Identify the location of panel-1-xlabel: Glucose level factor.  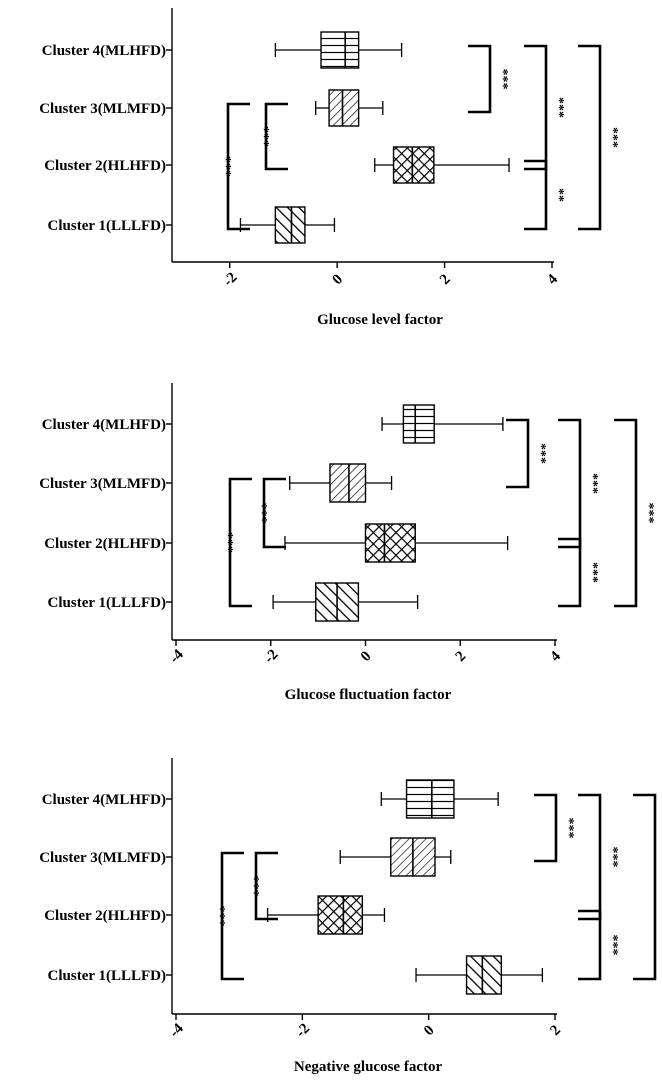
(380, 320).